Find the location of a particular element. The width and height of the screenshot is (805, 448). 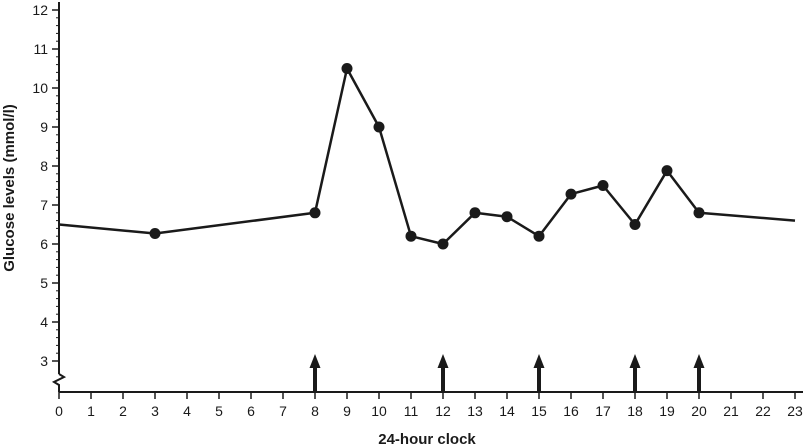

y-tick-label: 3 is located at coordinates (44, 361).